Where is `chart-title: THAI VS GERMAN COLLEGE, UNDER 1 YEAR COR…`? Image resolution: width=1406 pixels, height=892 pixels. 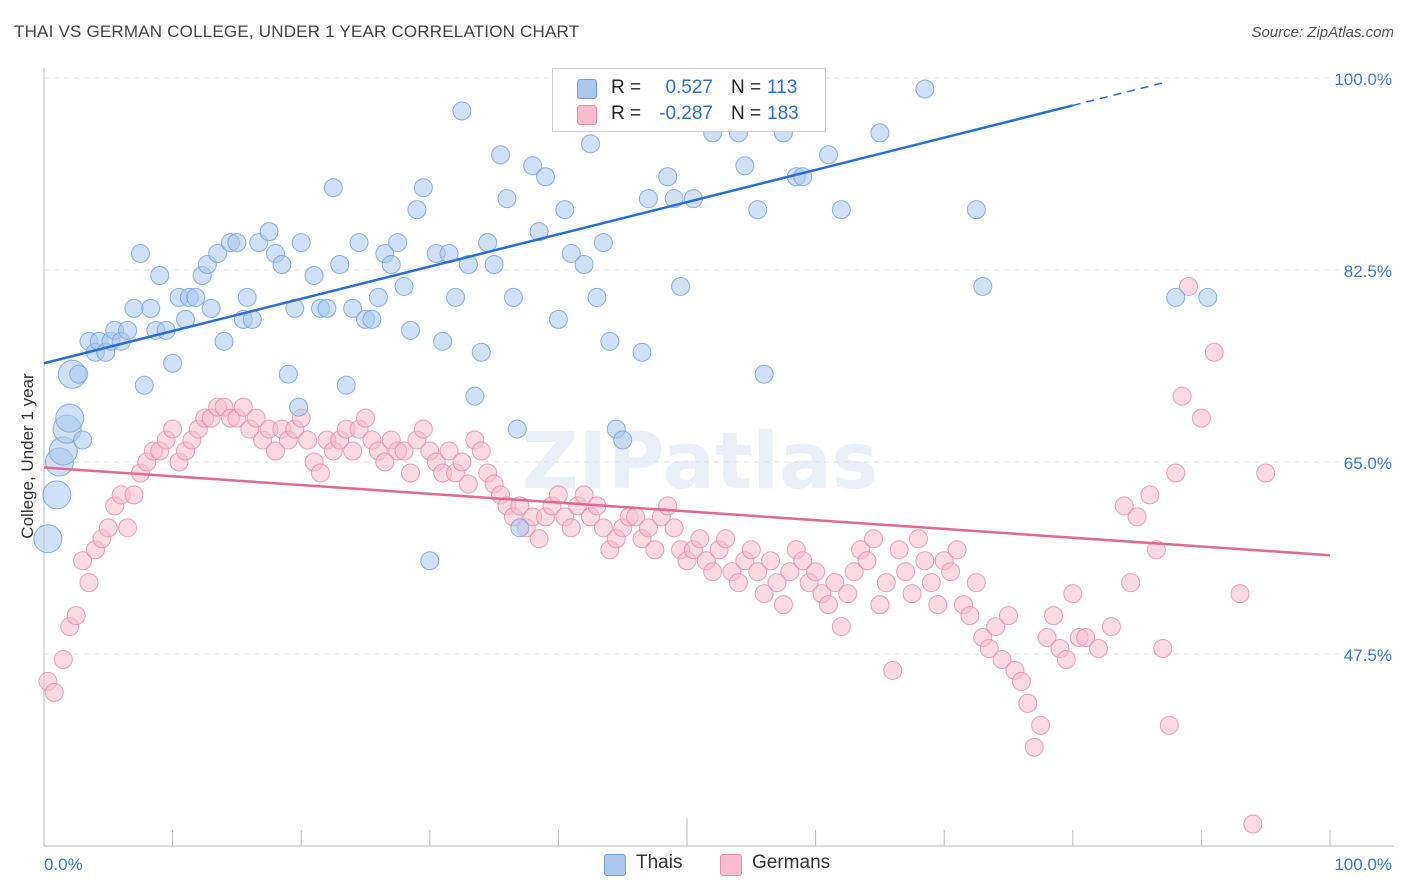
chart-title: THAI VS GERMAN COLLEGE, UNDER 1 YEAR COR… is located at coordinates (297, 31).